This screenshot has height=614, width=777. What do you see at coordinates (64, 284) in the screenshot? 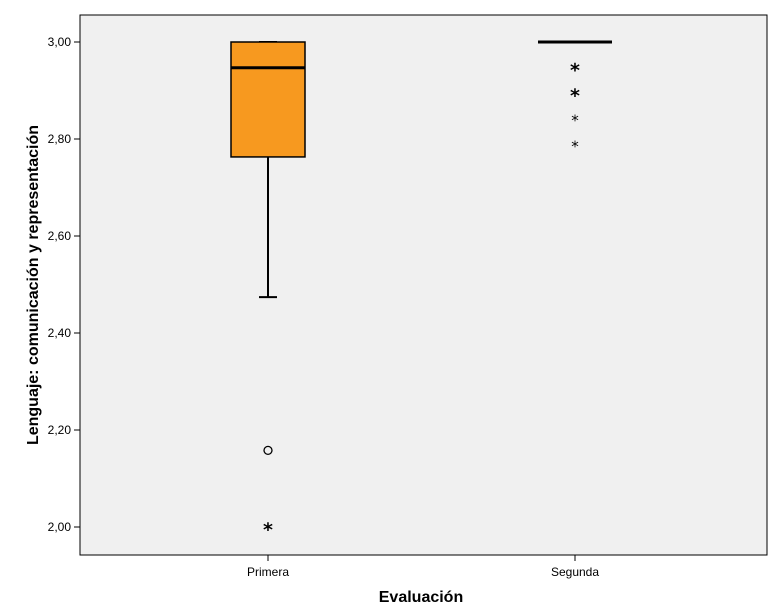
I see `y-axis: 2,00 2,20 2,40 2,60 2,80 3,00` at bounding box center [64, 284].